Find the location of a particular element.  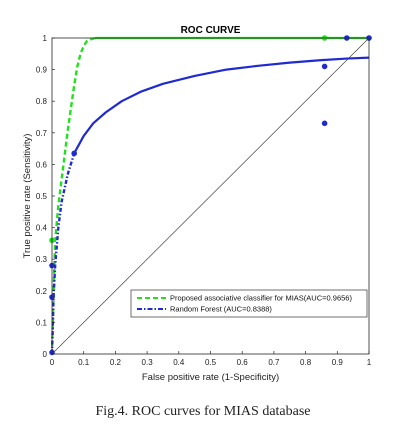

y-tick-label: 0.6 is located at coordinates (42, 164).